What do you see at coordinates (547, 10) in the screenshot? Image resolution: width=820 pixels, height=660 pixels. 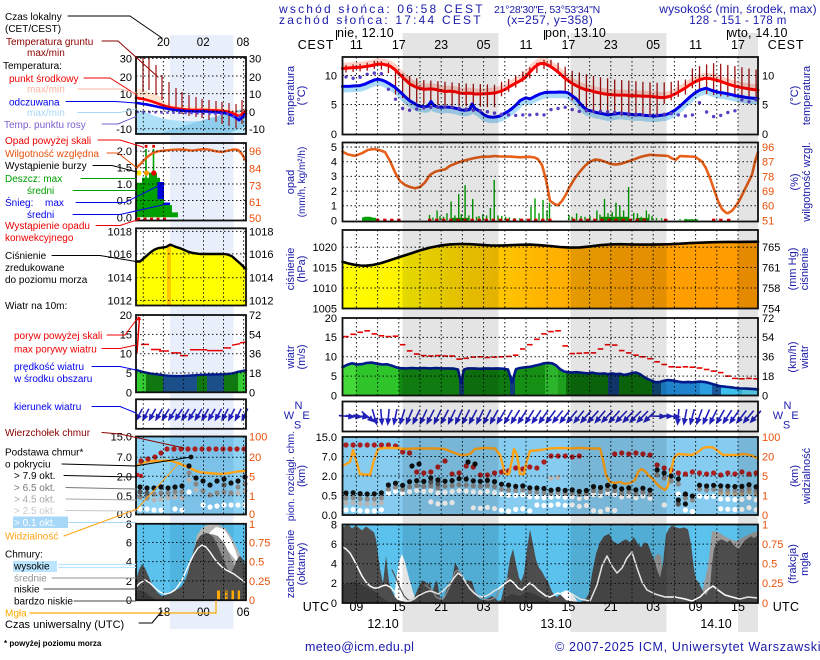 I see `svg-text: 21°28'30"E, 53°53'34"N` at bounding box center [547, 10].